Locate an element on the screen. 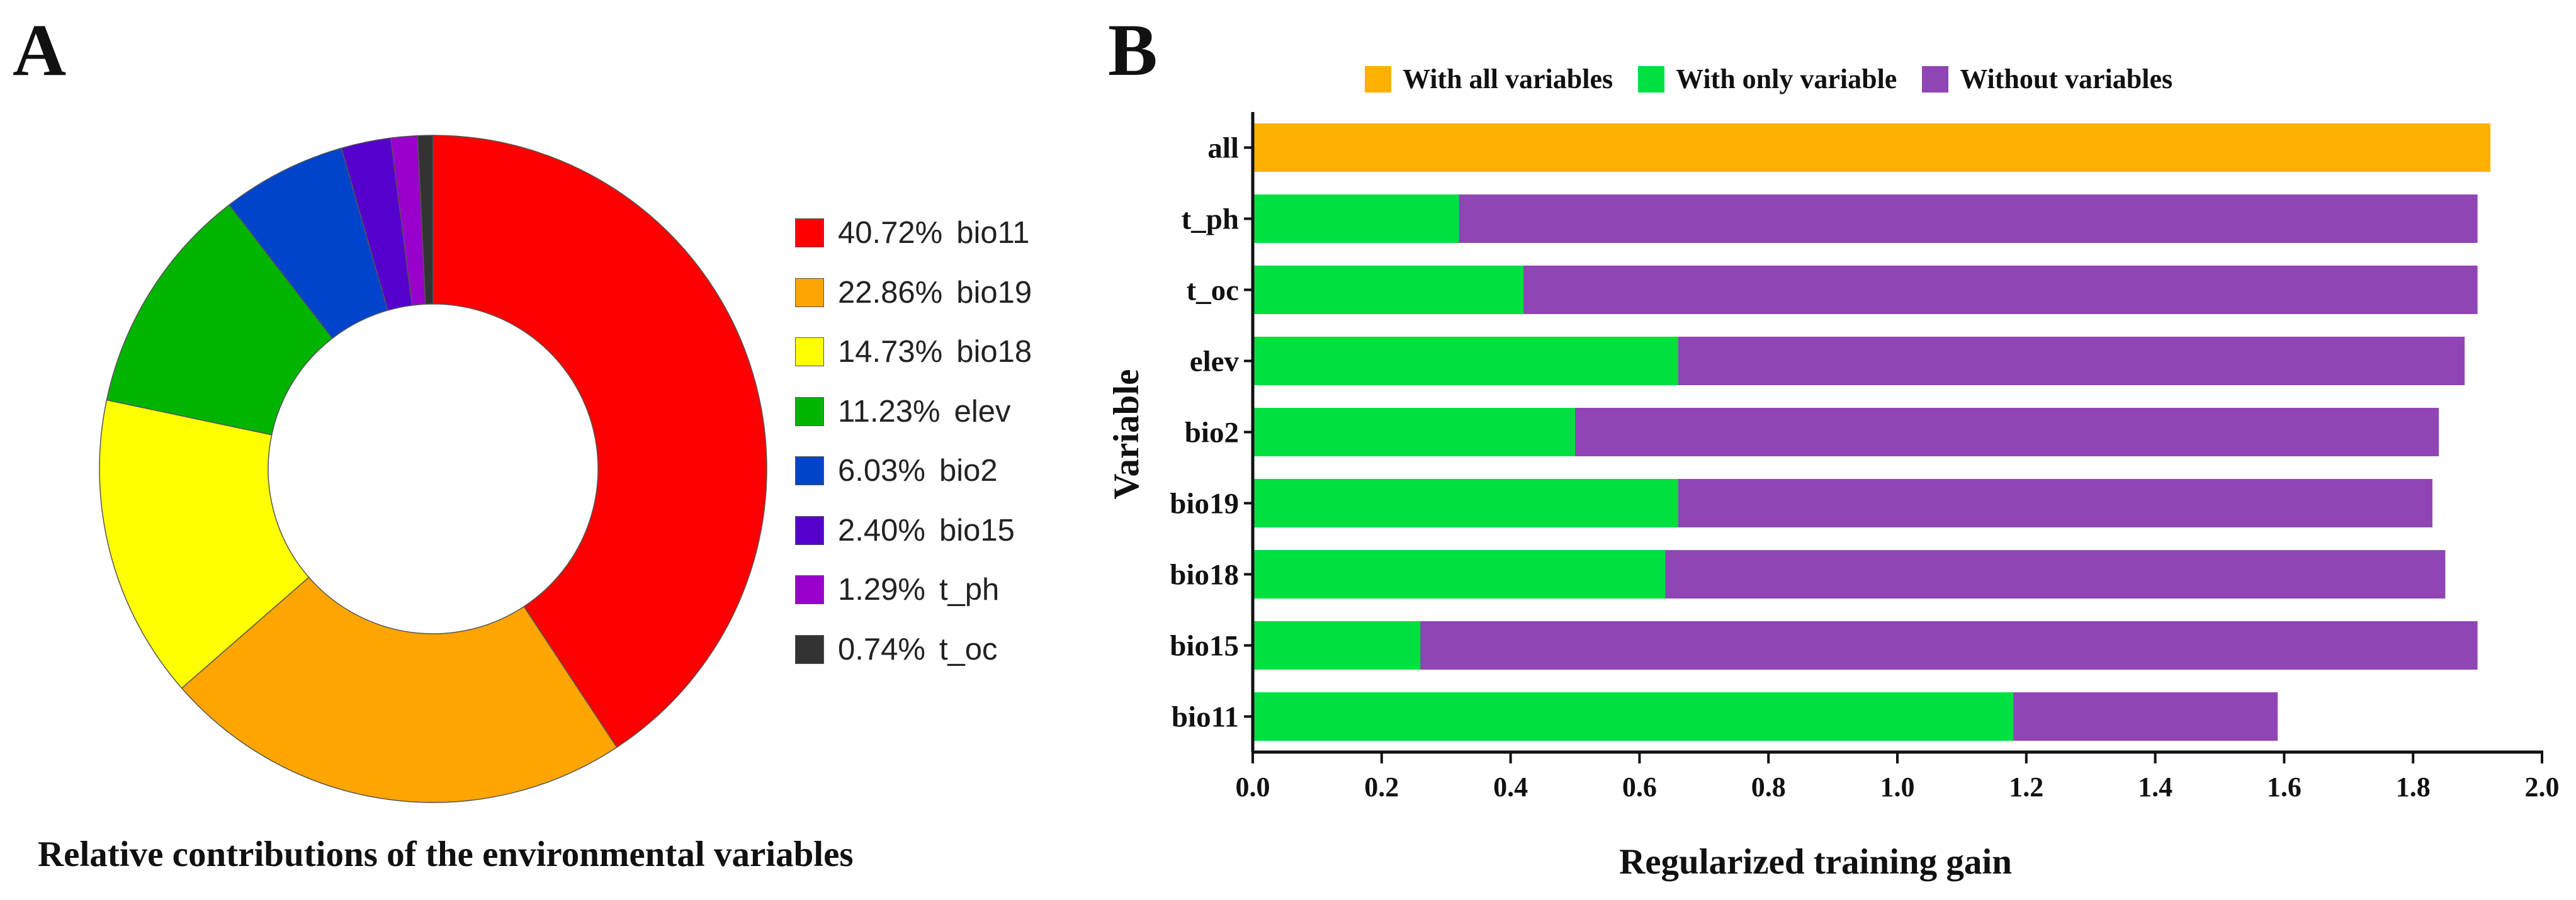 The image size is (2576, 900). pie-slice-t_oc is located at coordinates (425, 220).